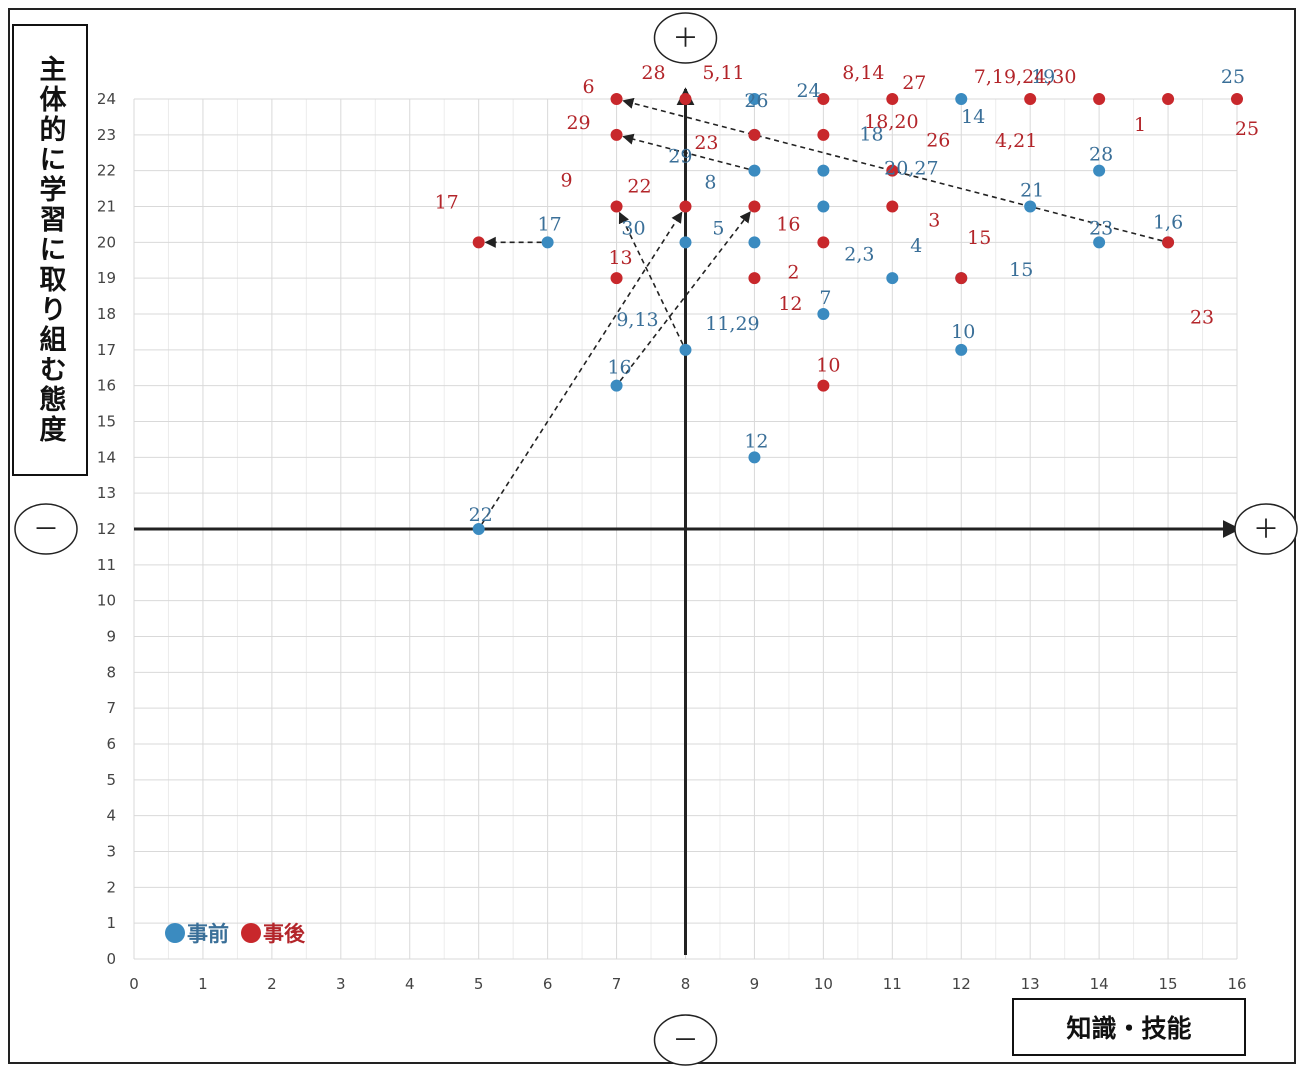 The image size is (1300, 1066). What do you see at coordinates (1021, 270) in the screenshot?
I see `point-label-before: 15` at bounding box center [1021, 270].